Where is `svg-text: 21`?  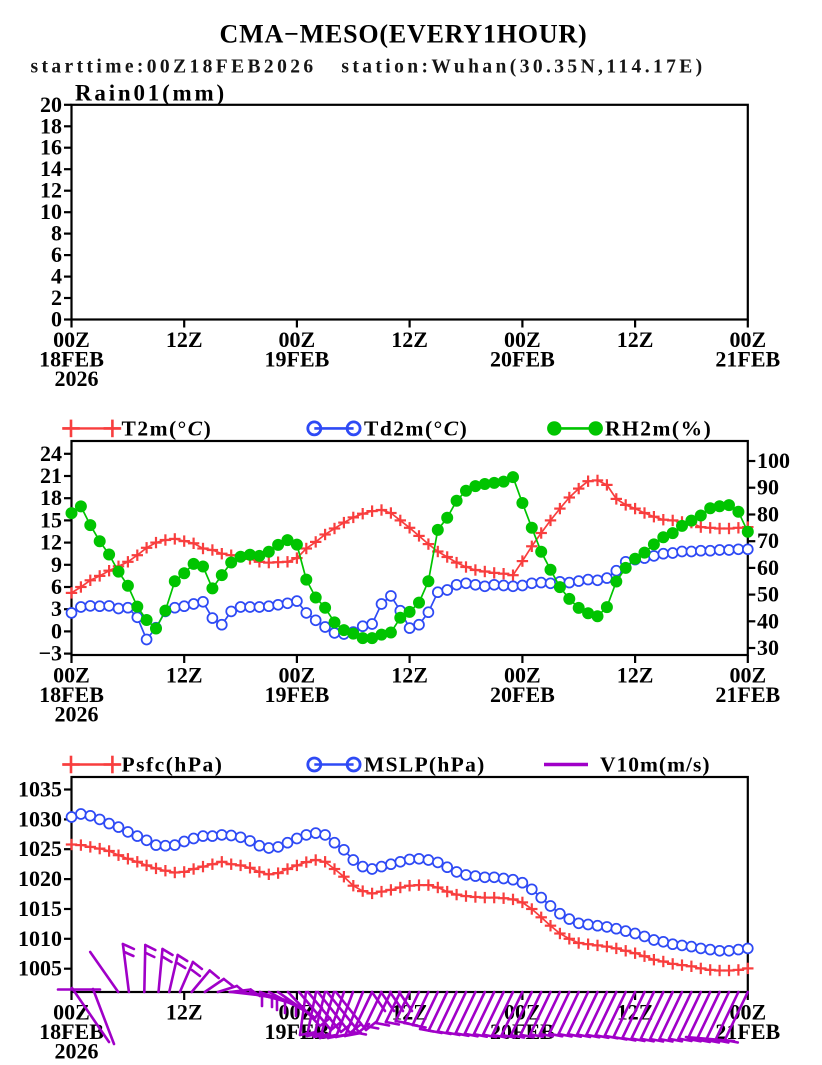
svg-text: 21 is located at coordinates (51, 475).